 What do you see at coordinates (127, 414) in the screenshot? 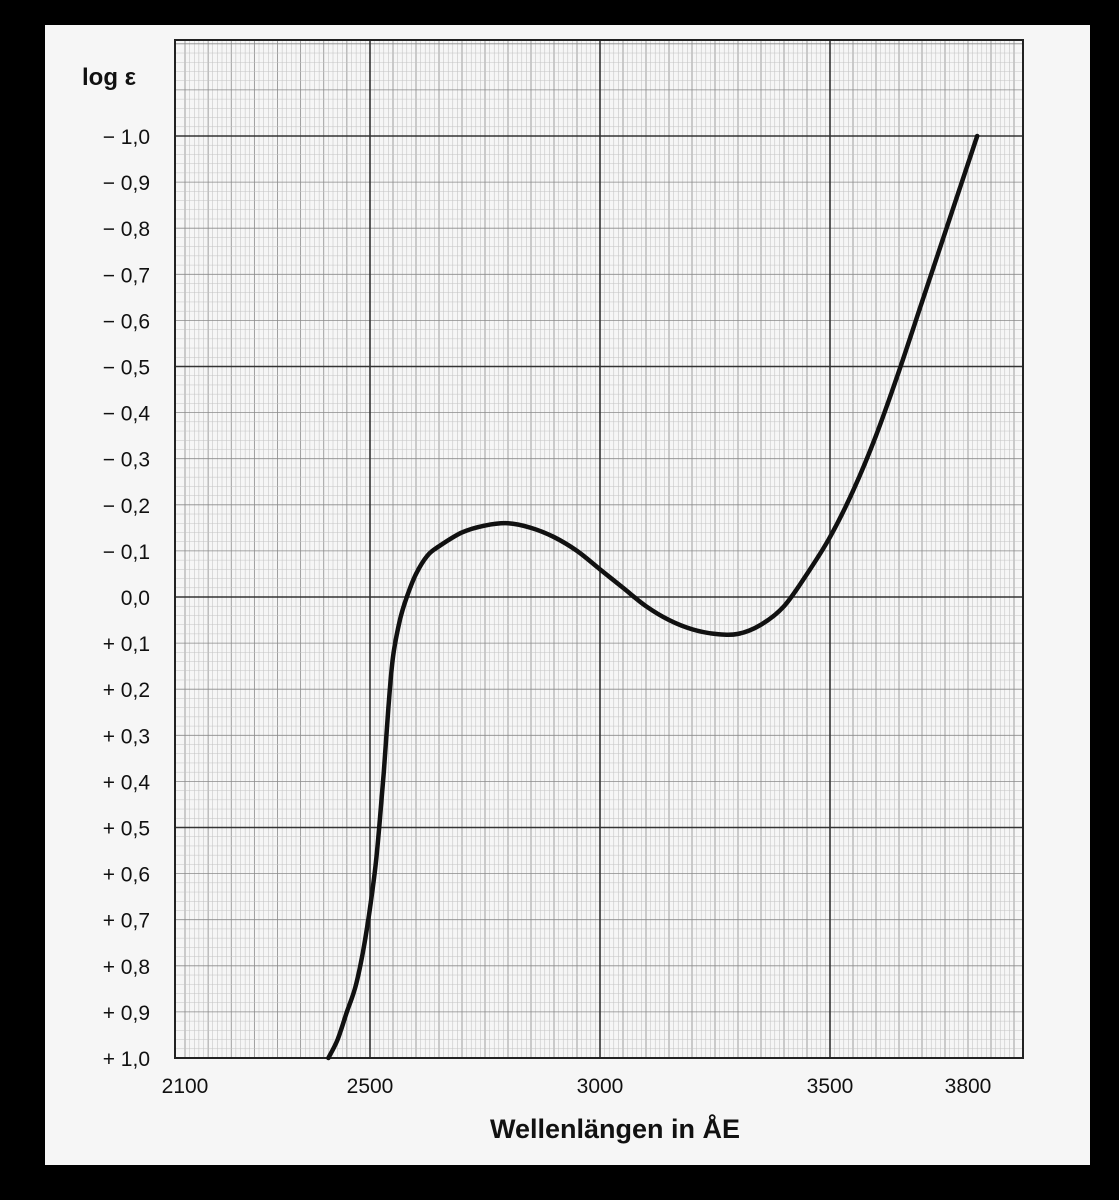
I see `y-tick-label: − 0,4` at bounding box center [127, 414].